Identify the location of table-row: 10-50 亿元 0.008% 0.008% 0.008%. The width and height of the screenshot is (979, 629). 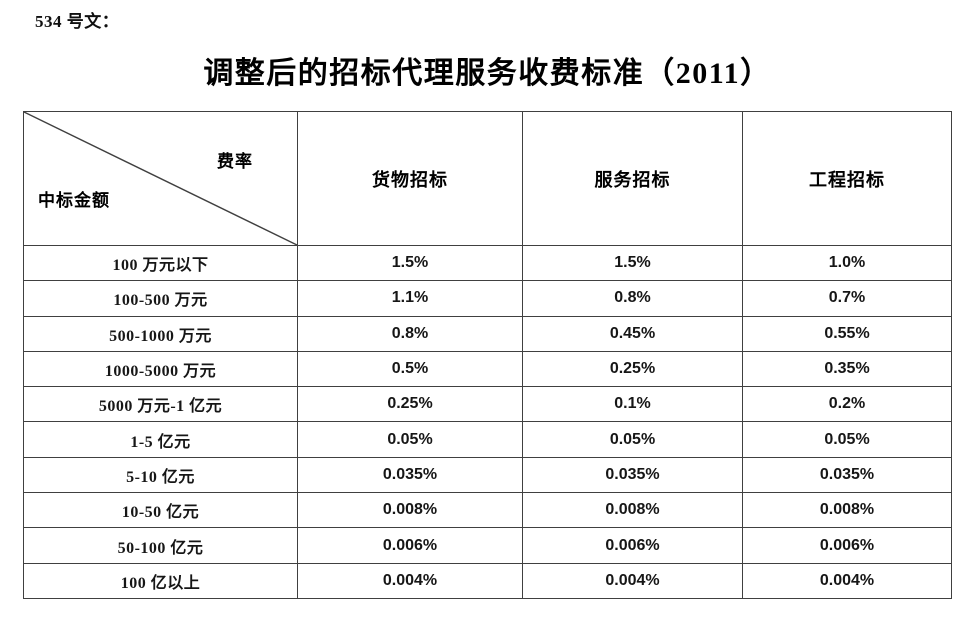
(487, 510).